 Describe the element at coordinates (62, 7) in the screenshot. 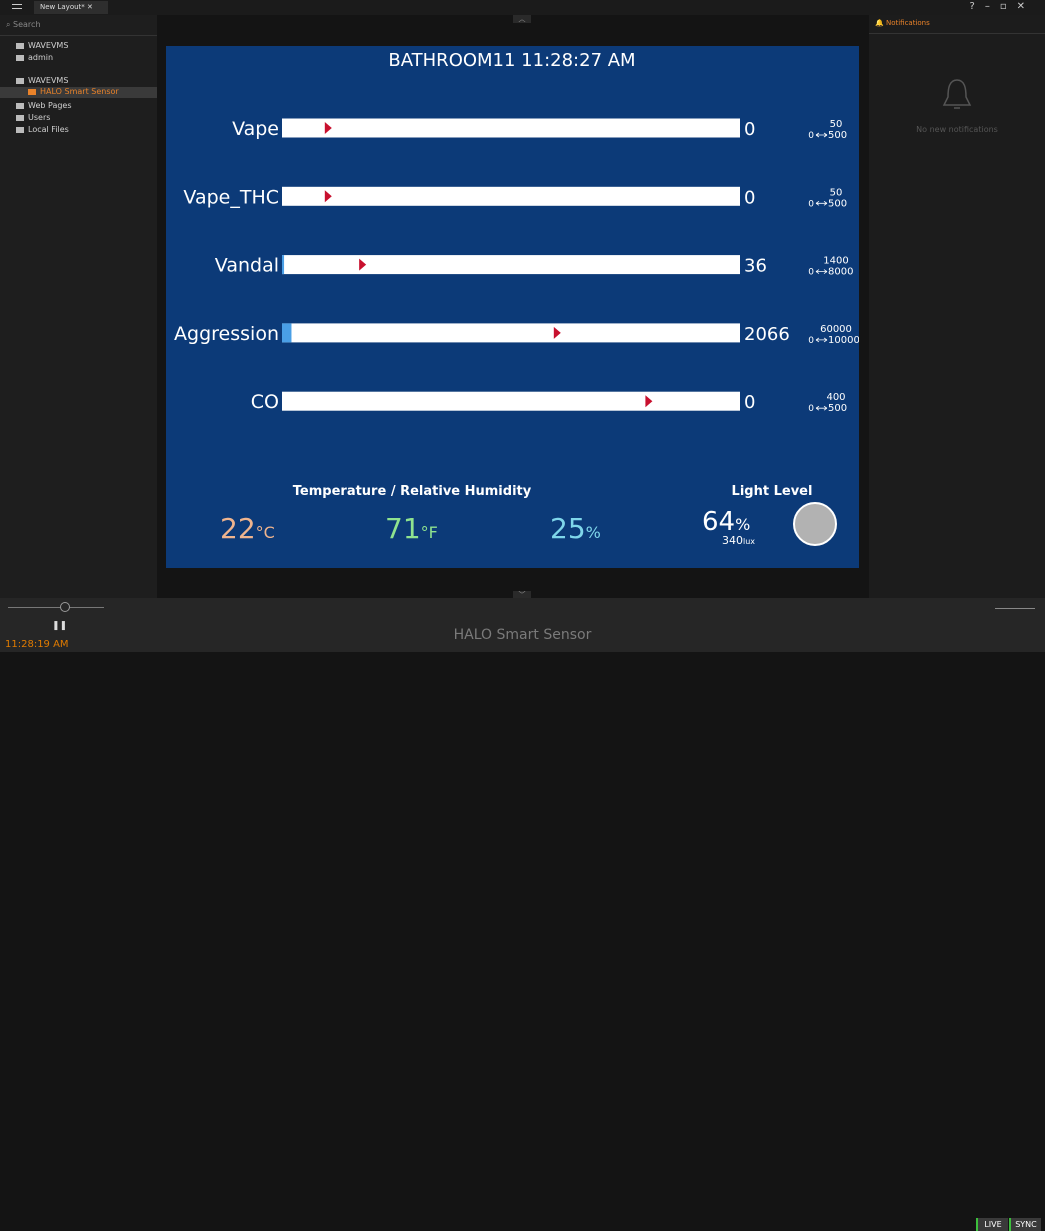

I see `tab-label: New Layout*` at that location.